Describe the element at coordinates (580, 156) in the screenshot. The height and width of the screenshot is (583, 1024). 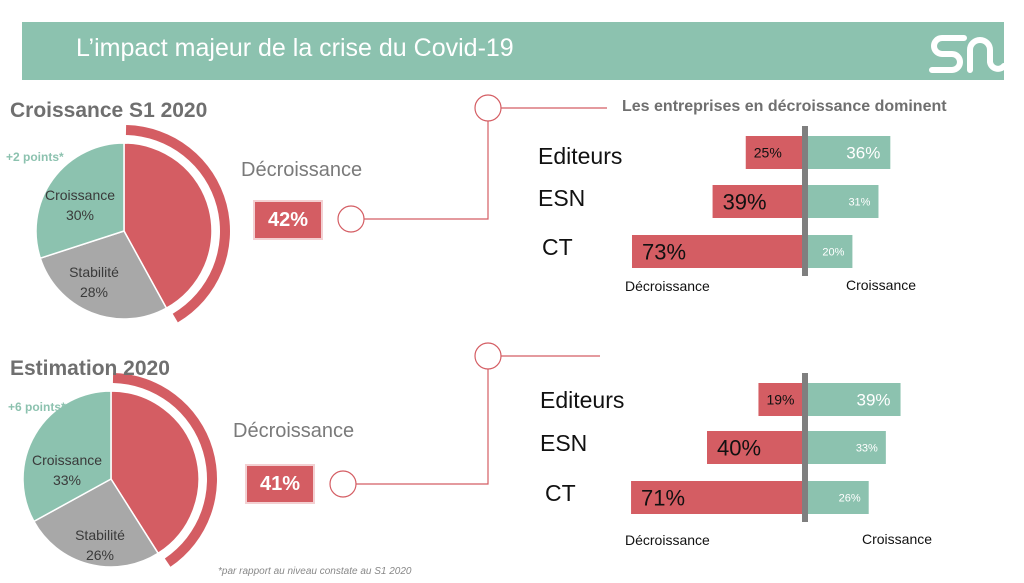
I see `category-label-editeurs-s1: Editeurs` at that location.